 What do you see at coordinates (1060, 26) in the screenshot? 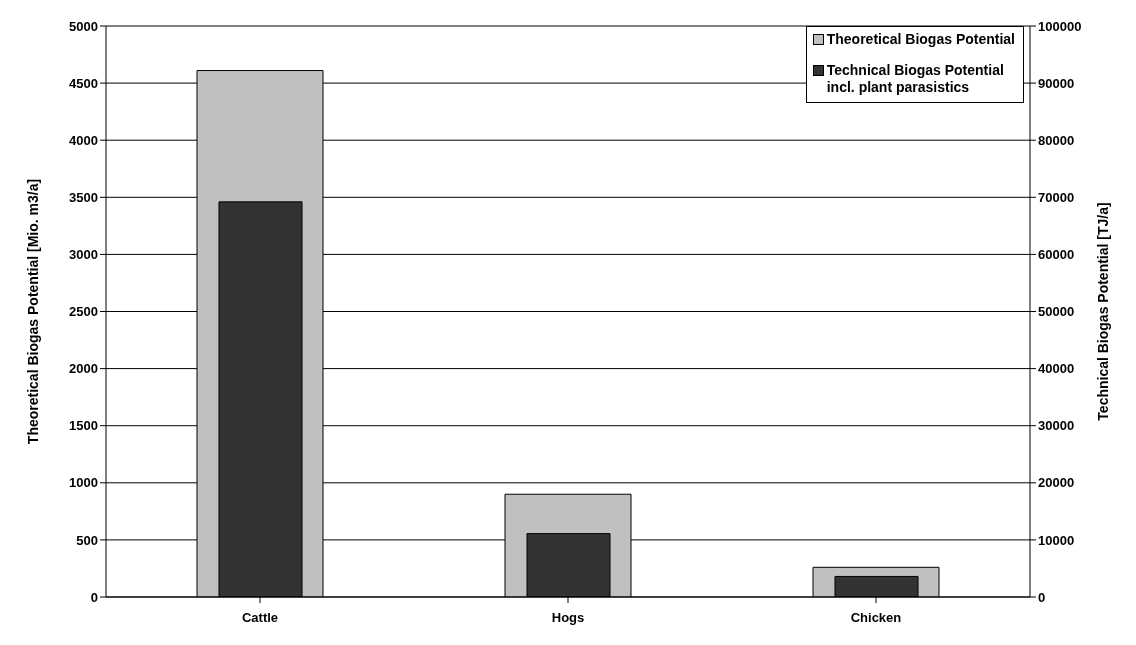
I see `y2-tick-label: 100000` at bounding box center [1060, 26].